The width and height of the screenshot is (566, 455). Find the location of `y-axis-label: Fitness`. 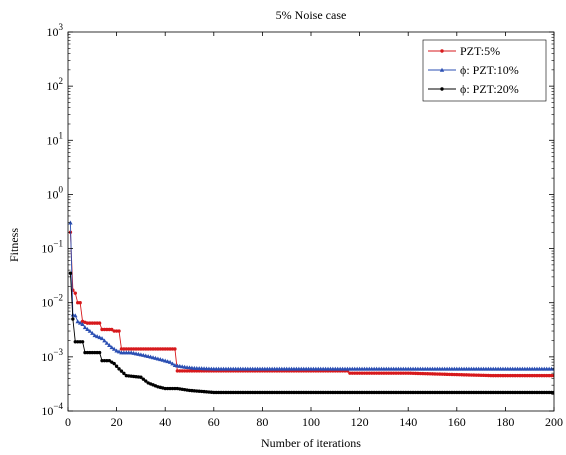

y-axis-label: Fitness is located at coordinates (14, 245).